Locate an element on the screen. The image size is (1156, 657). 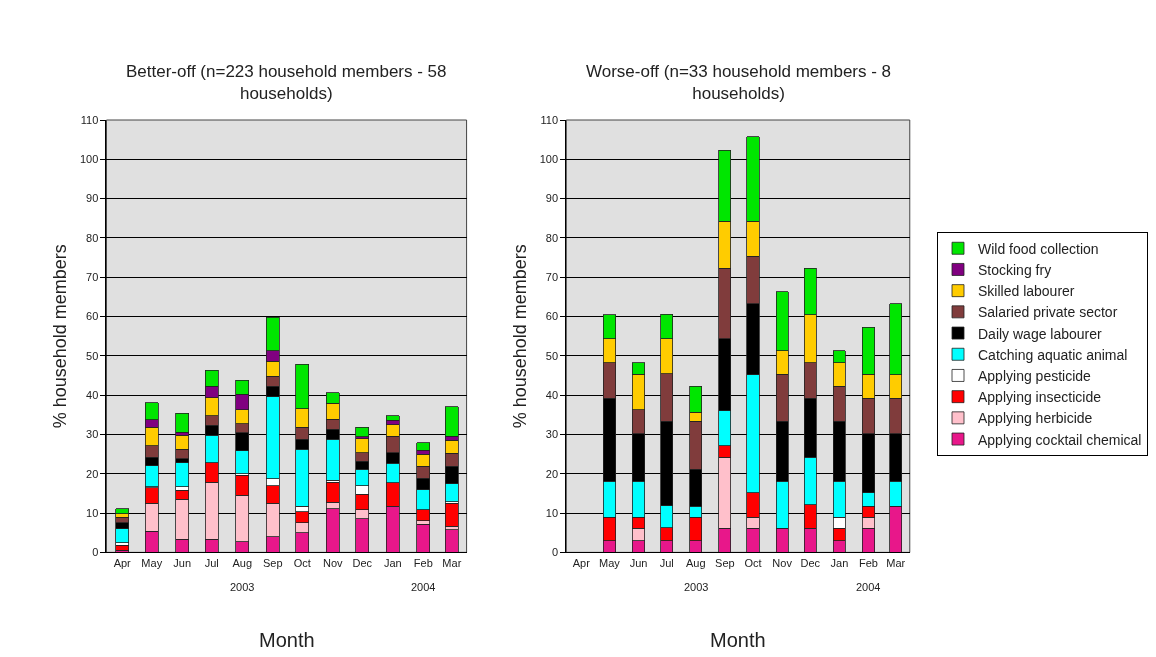
legend-label: Daily wage labourer is located at coordinates (1040, 333).